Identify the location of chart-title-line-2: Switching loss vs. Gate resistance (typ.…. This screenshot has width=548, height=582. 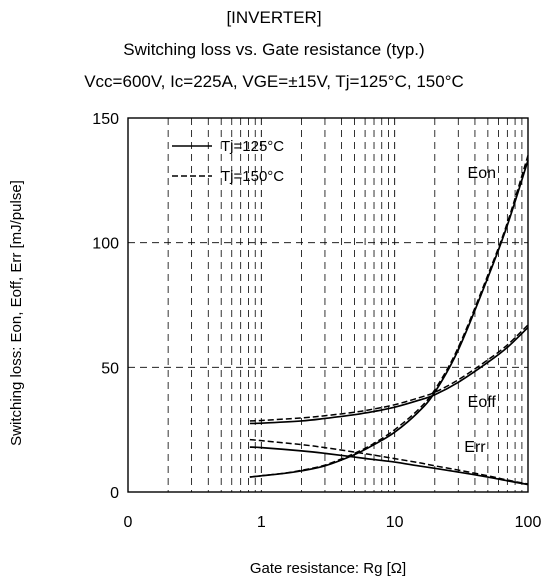
(274, 49).